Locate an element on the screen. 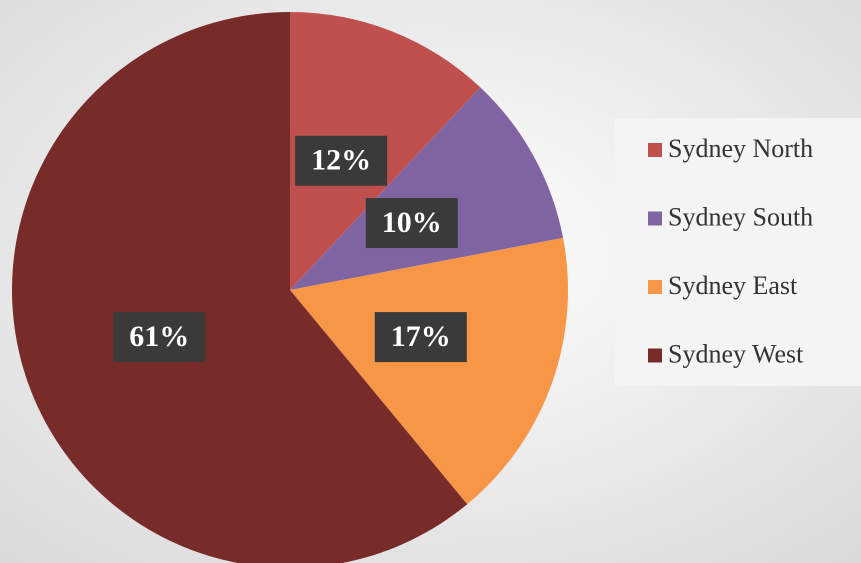  data-label: 10% is located at coordinates (412, 222).